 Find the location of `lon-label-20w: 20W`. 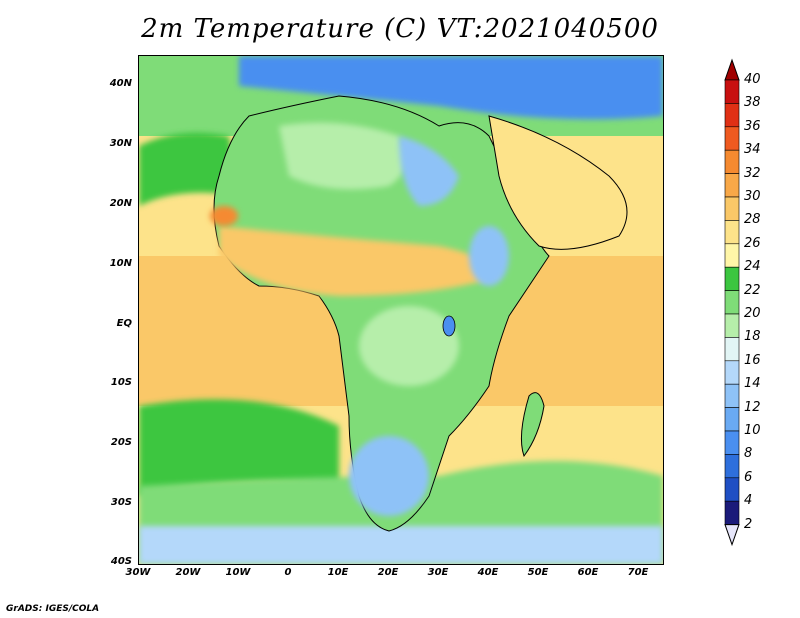

lon-label-20w: 20W is located at coordinates (188, 572).